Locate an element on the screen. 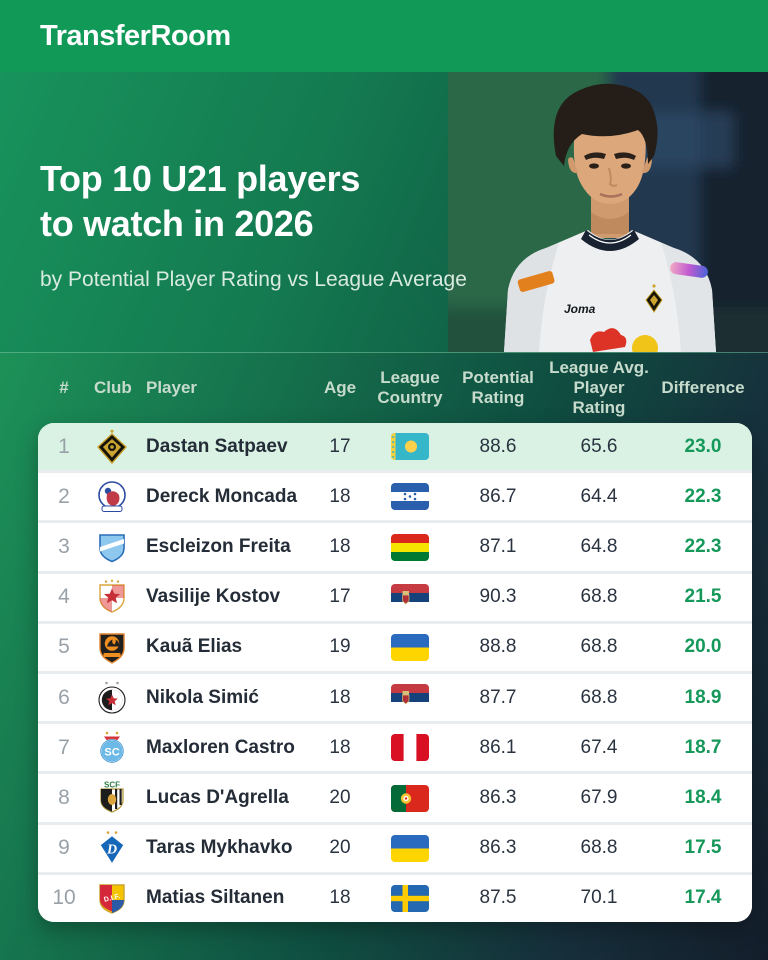  header-potential-rating: Potential Rating is located at coordinates (498, 387).